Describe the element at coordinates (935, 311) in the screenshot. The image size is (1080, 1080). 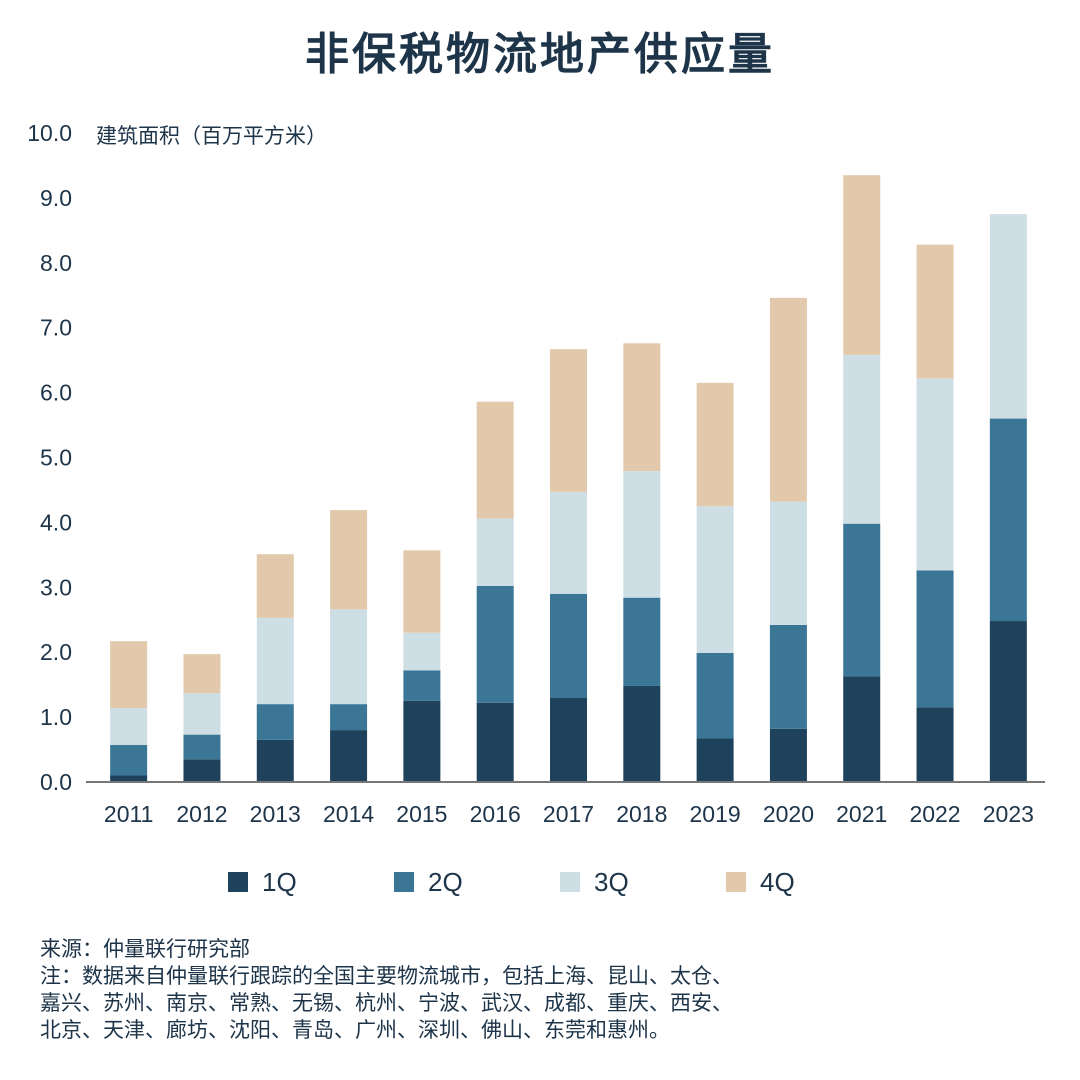
I see `bar-2022-4q` at that location.